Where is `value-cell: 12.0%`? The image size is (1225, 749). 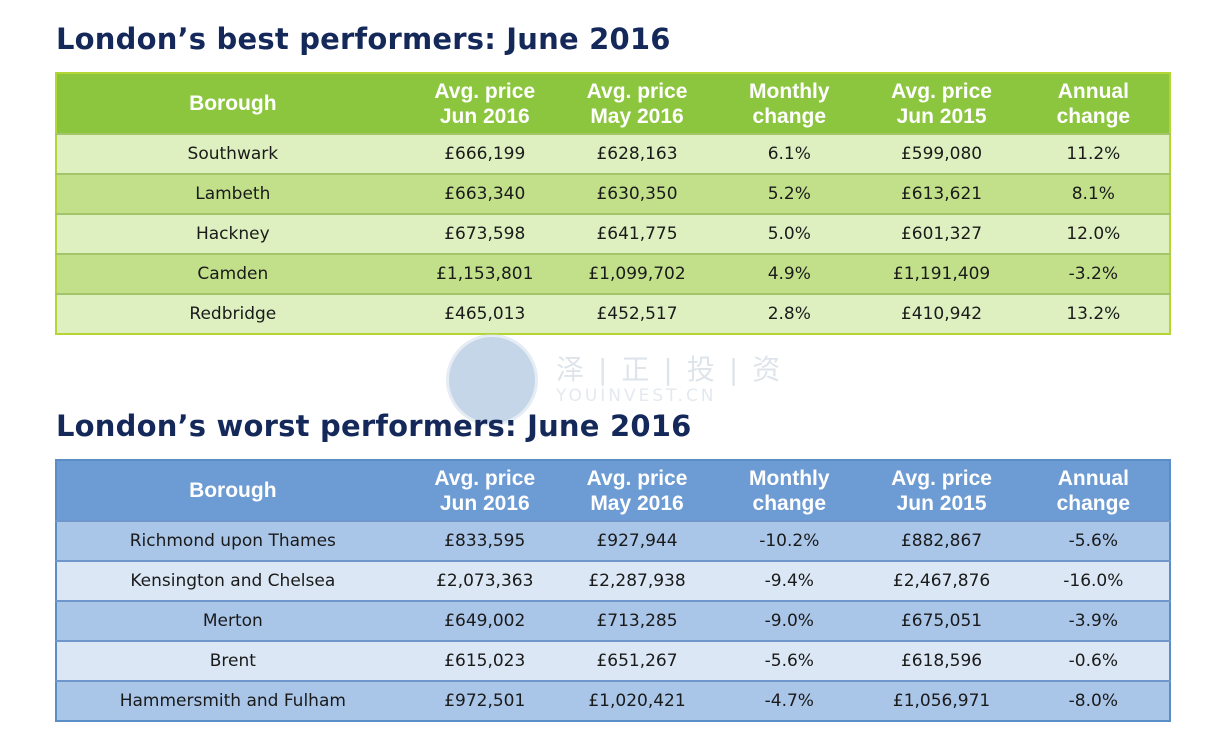
value-cell: 12.0% is located at coordinates (1093, 234).